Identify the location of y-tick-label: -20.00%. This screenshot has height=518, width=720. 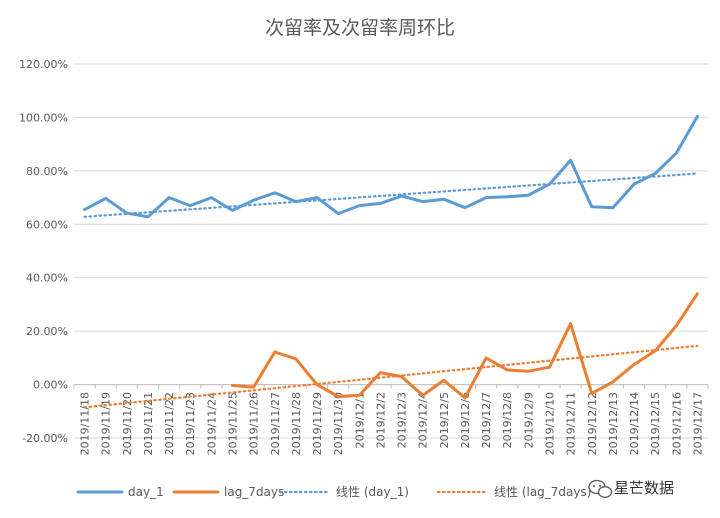
(45, 438).